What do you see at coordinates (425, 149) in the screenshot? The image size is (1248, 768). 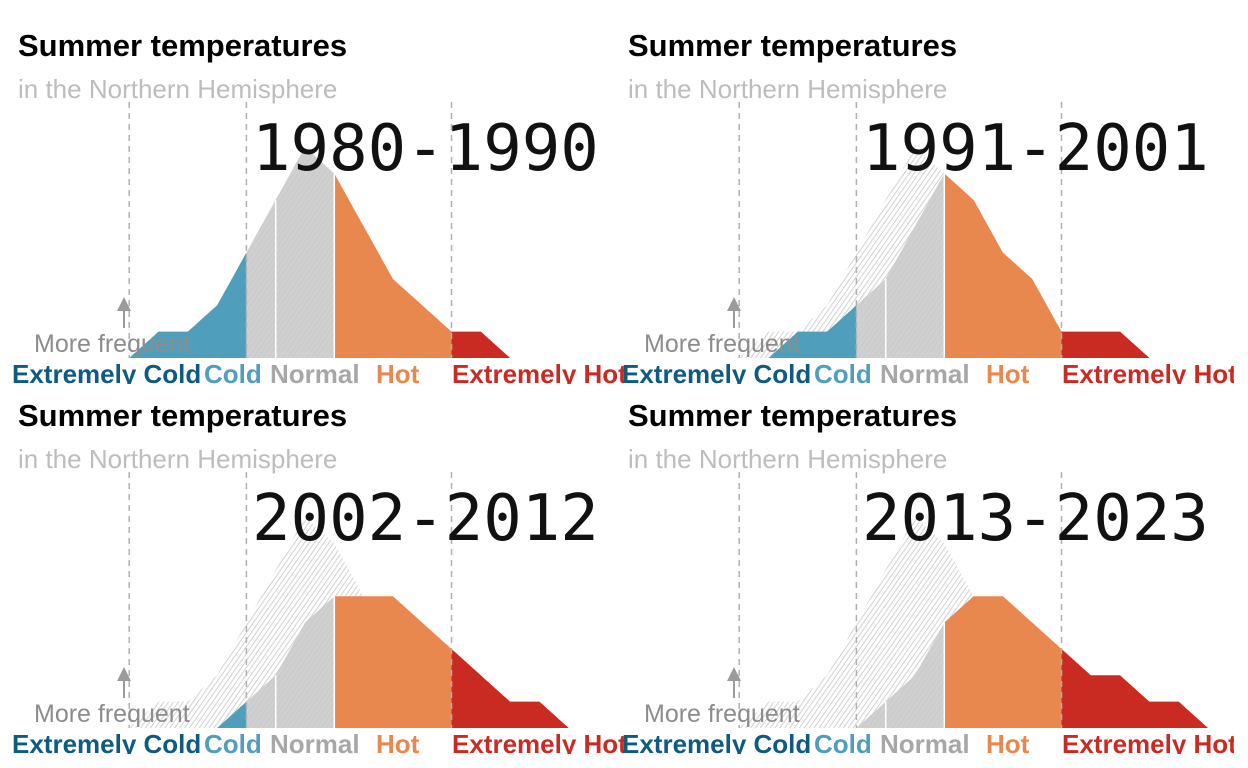 I see `period-label: 1980-1990` at bounding box center [425, 149].